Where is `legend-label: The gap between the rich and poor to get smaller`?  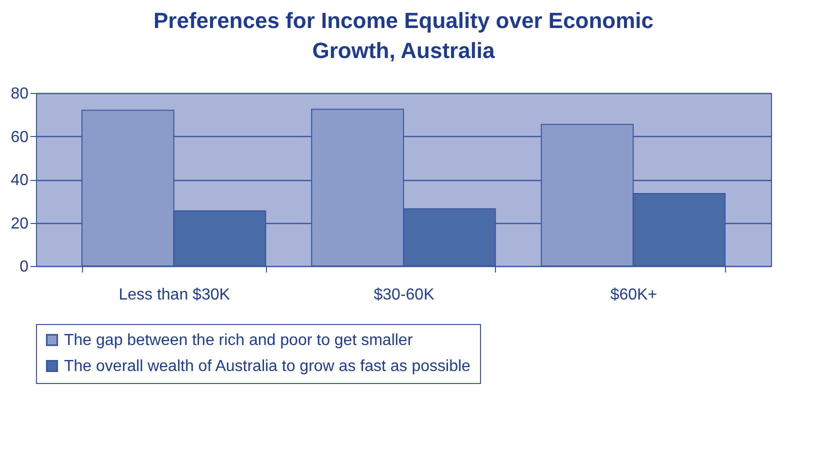 legend-label: The gap between the rich and poor to get smaller is located at coordinates (239, 340).